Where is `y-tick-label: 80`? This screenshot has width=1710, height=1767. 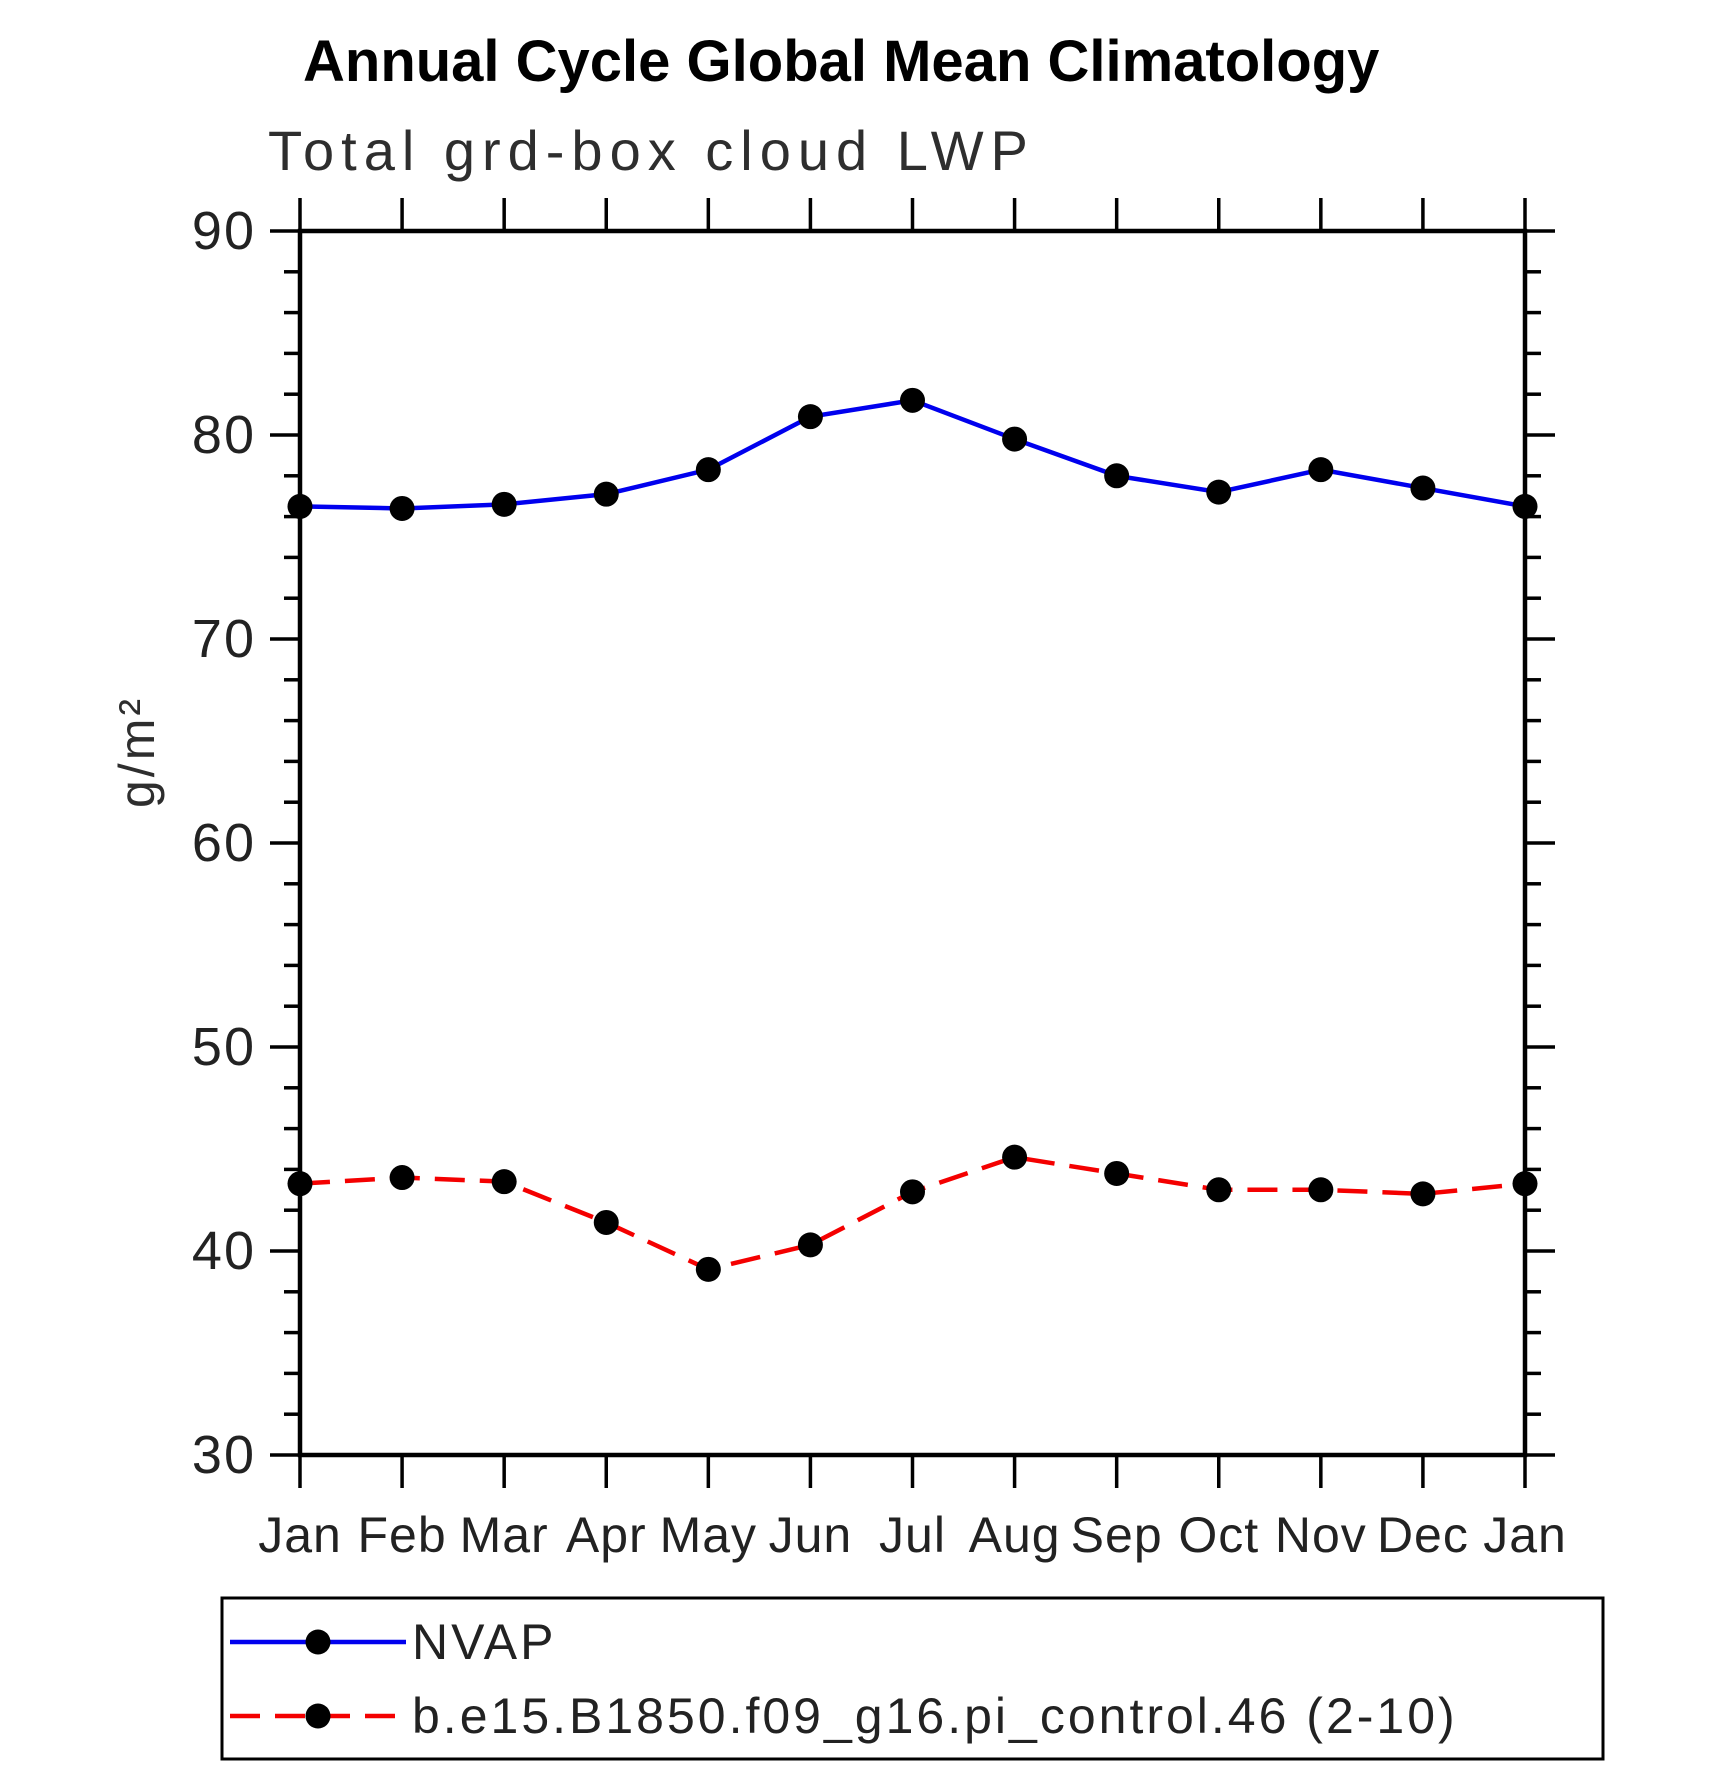 y-tick-label: 80 is located at coordinates (223, 435).